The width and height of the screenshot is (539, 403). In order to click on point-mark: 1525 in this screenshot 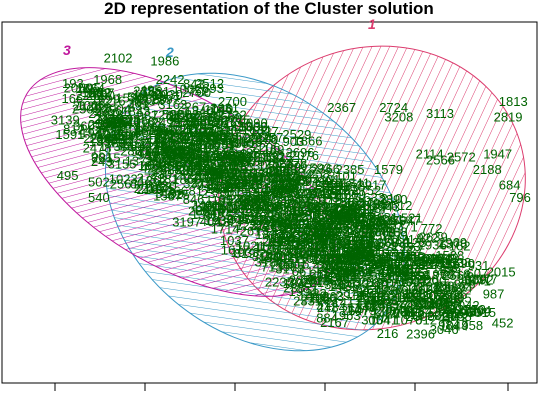, I will do `click(112, 122)`.